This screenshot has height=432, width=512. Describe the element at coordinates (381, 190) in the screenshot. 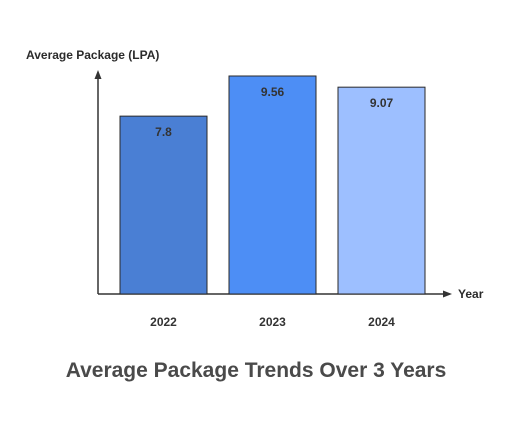

I see `bar-2024` at that location.